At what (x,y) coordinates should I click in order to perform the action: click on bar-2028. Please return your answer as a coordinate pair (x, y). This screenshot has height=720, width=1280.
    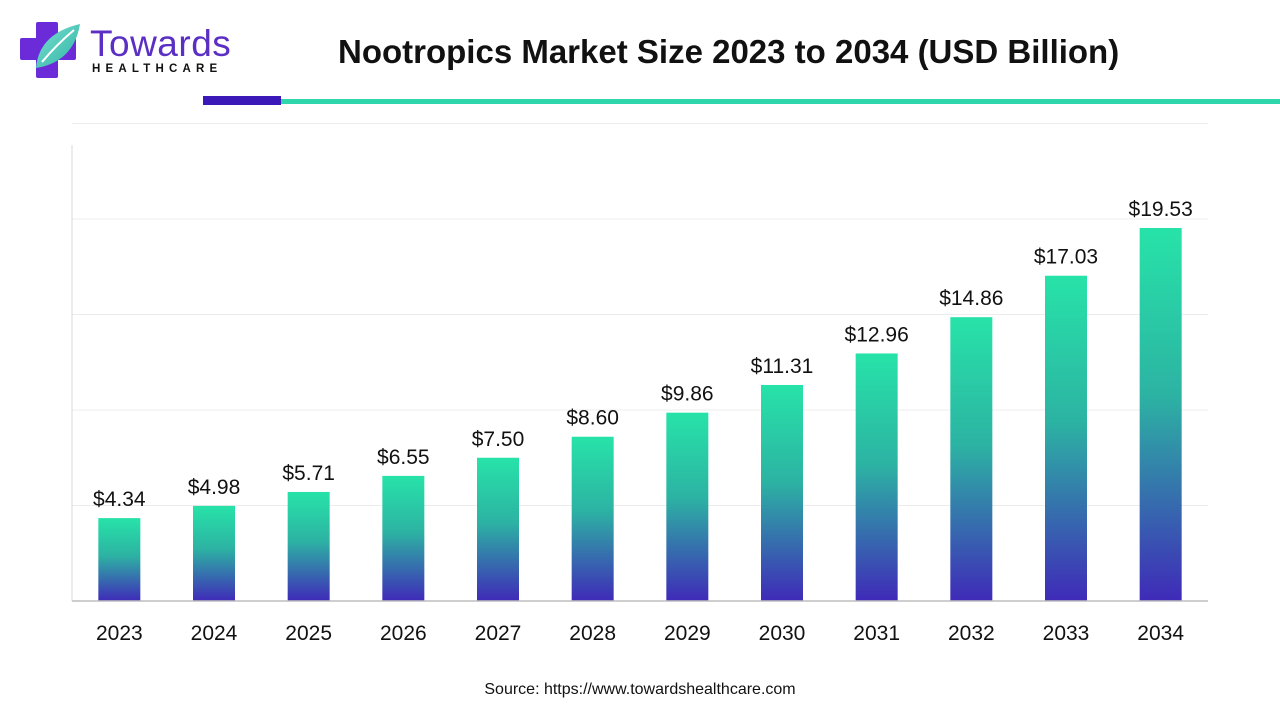
    Looking at the image, I should click on (592, 518).